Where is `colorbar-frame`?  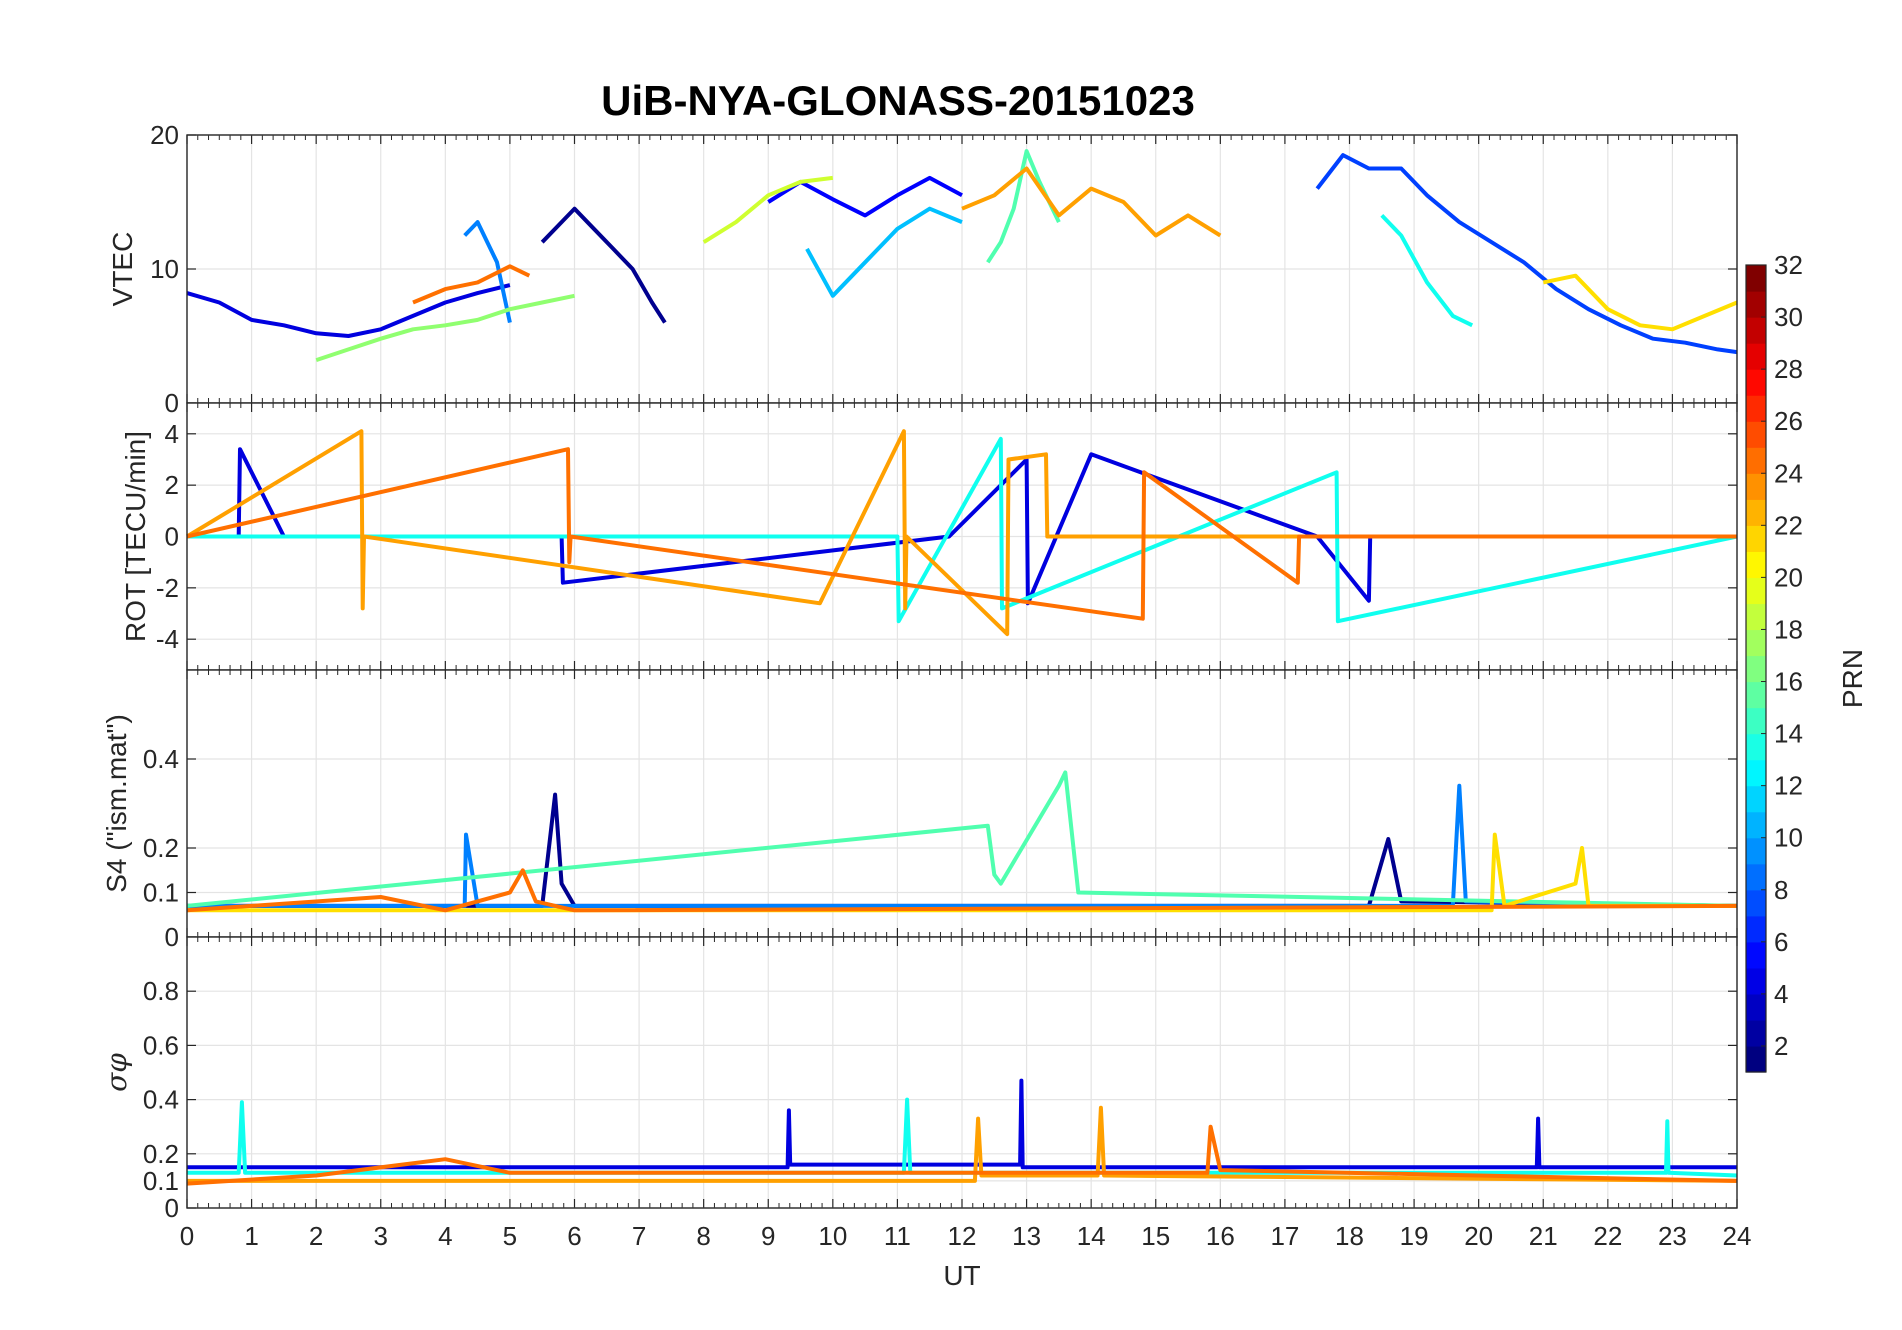
colorbar-frame is located at coordinates (1756, 668).